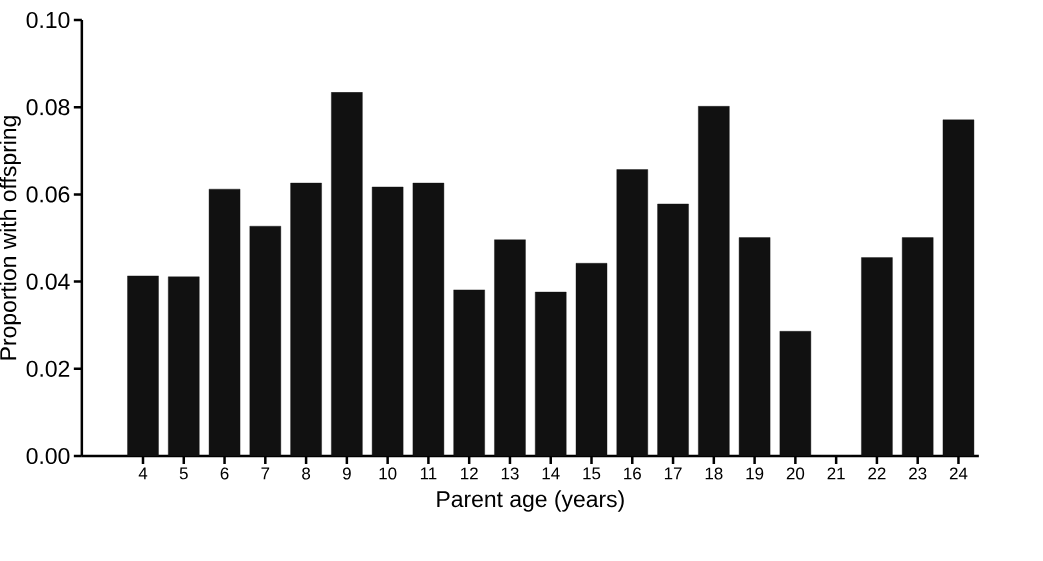 The image size is (1043, 561). What do you see at coordinates (306, 473) in the screenshot?
I see `x-tick-label: 8` at bounding box center [306, 473].